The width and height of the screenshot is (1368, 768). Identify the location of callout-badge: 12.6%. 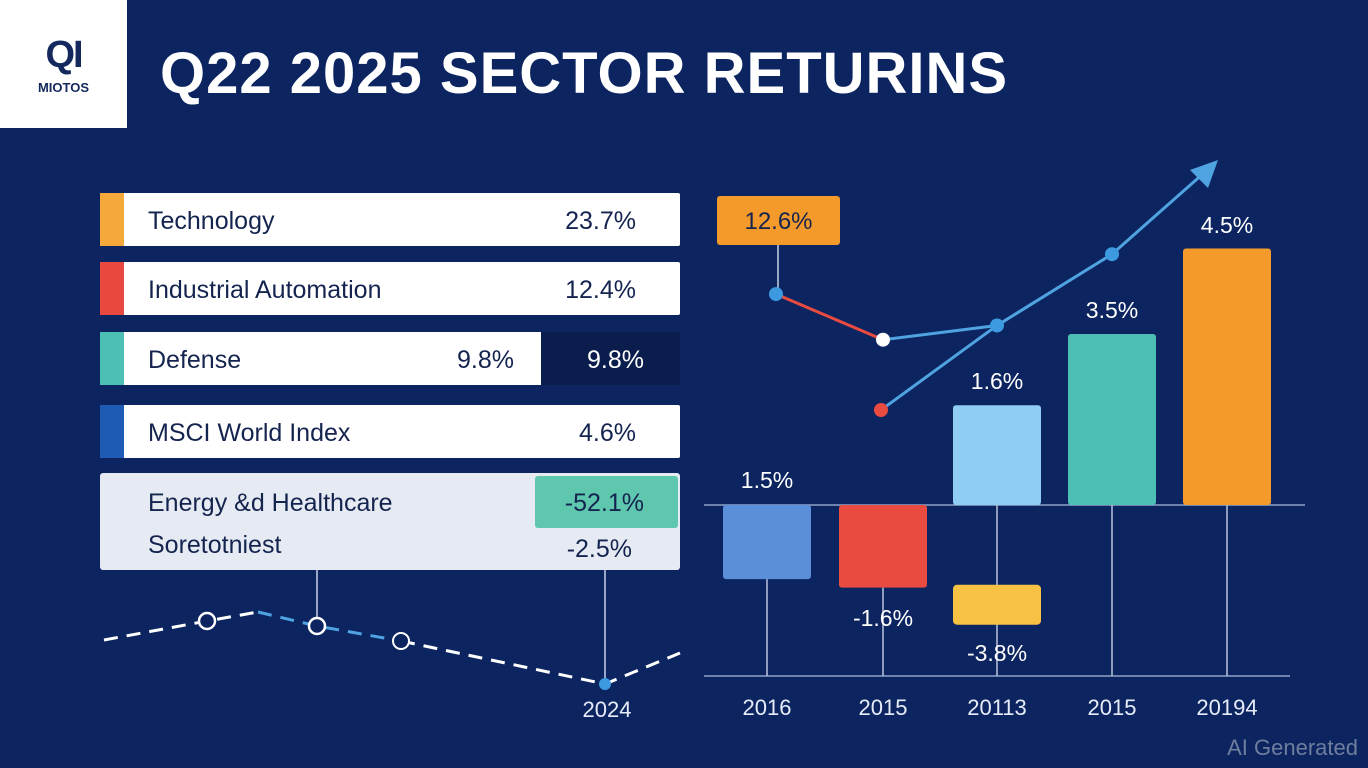
(778, 220).